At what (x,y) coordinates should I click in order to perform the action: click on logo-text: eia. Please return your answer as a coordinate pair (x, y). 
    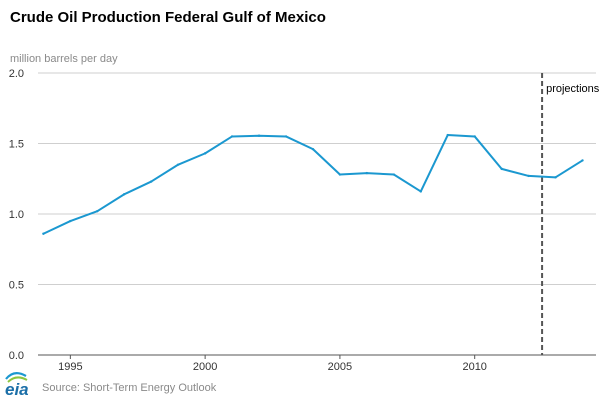
    Looking at the image, I should click on (17, 389).